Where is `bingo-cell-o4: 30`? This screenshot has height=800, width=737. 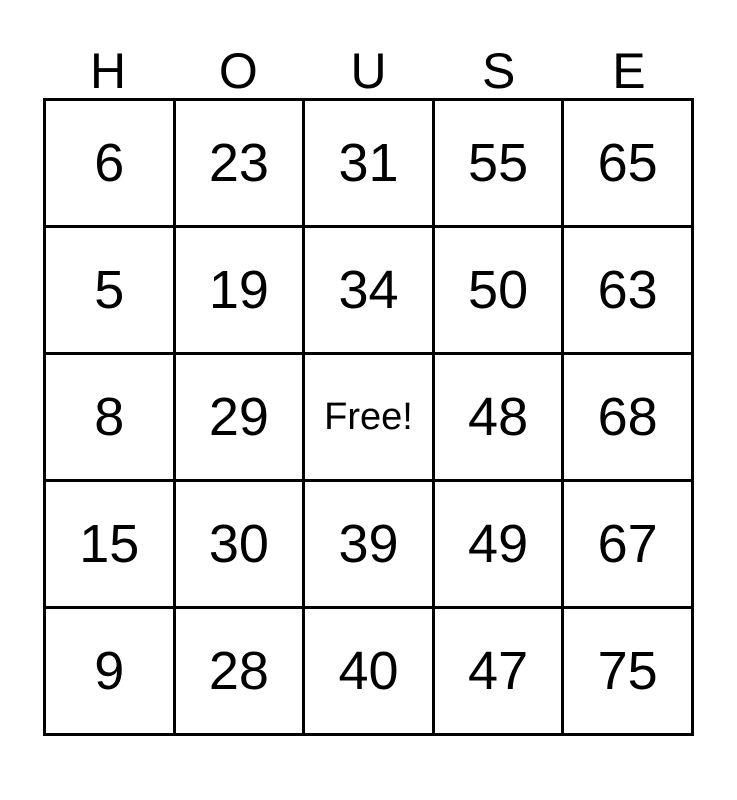 bingo-cell-o4: 30 is located at coordinates (240, 545).